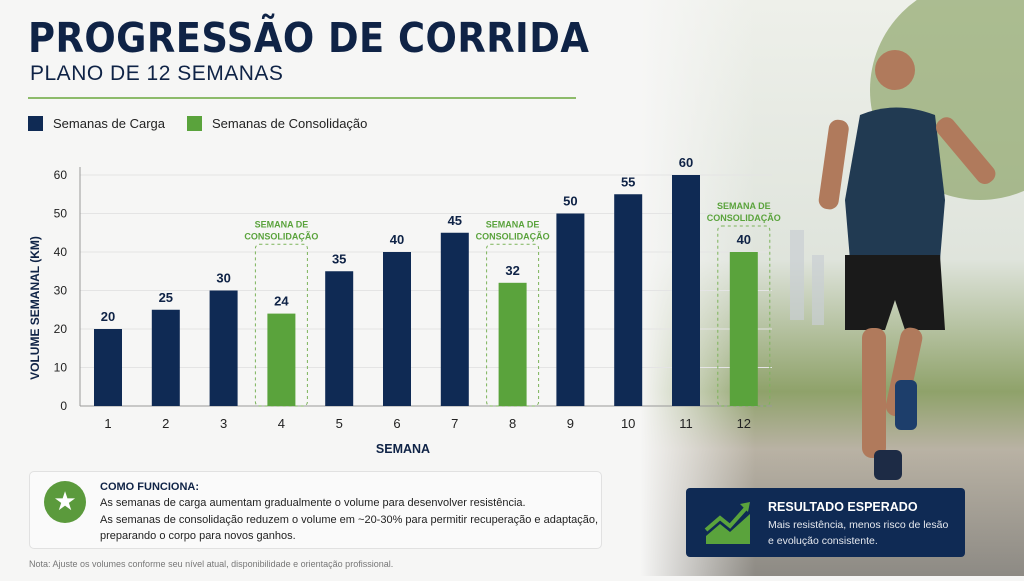  What do you see at coordinates (281, 423) in the screenshot?
I see `x-tick-label: 4` at bounding box center [281, 423].